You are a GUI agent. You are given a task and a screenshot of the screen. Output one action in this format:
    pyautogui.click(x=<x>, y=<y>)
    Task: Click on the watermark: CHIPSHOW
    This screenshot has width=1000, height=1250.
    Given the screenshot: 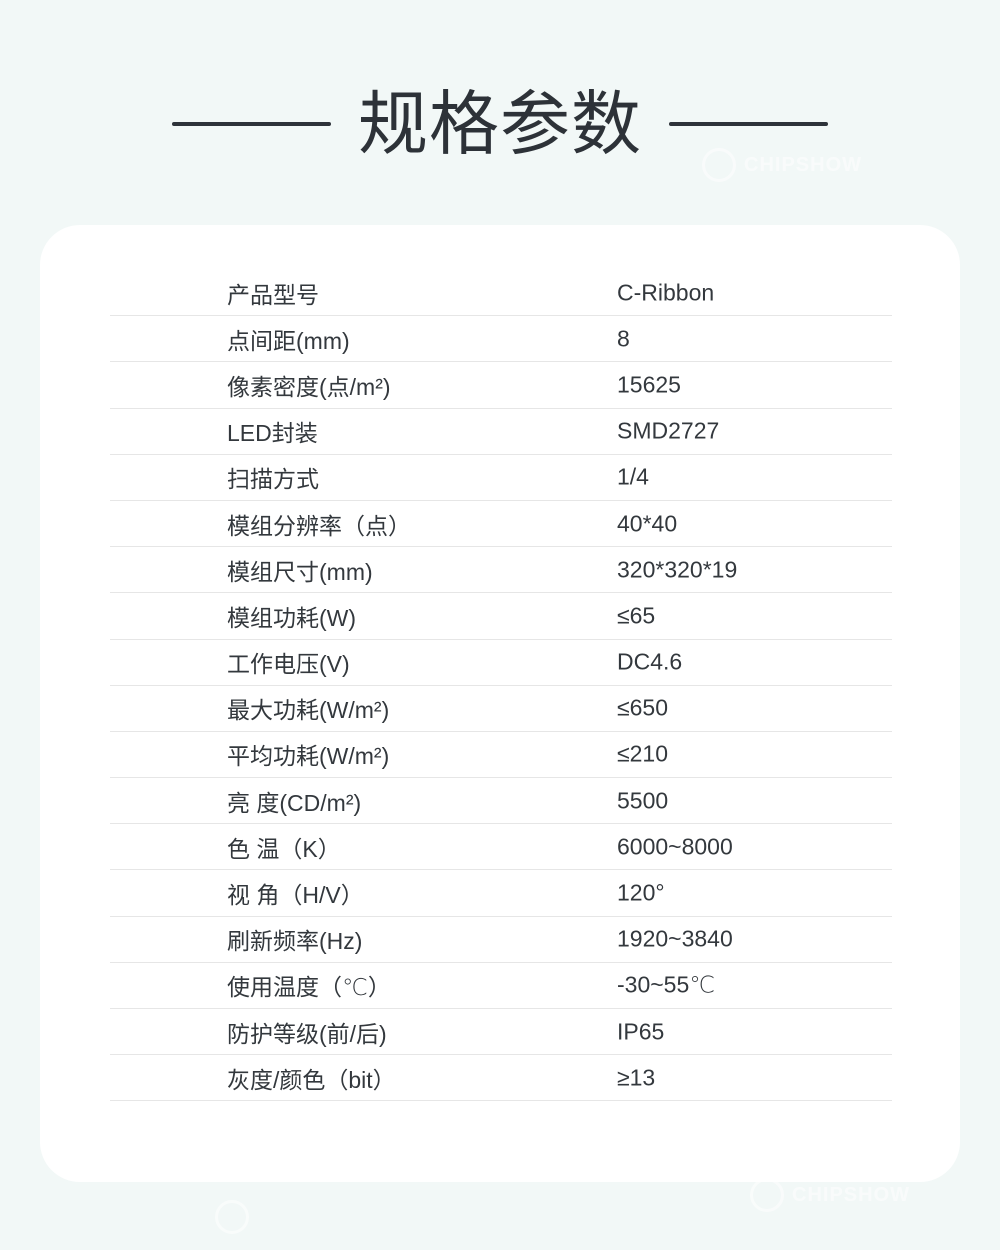 What is the action you would take?
    pyautogui.click(x=830, y=1195)
    